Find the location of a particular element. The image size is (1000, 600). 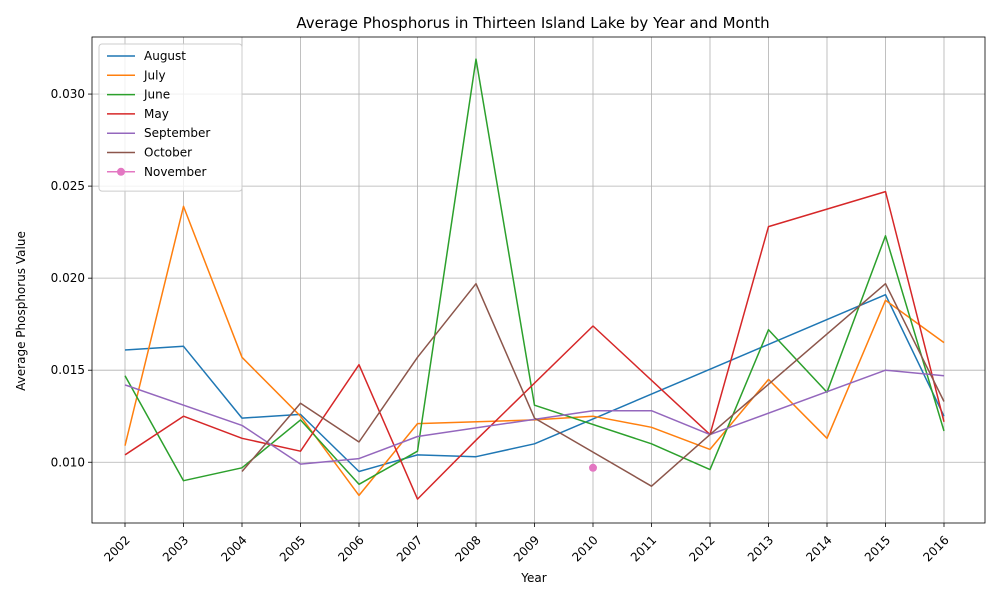

legend-label-october: October is located at coordinates (168, 153).